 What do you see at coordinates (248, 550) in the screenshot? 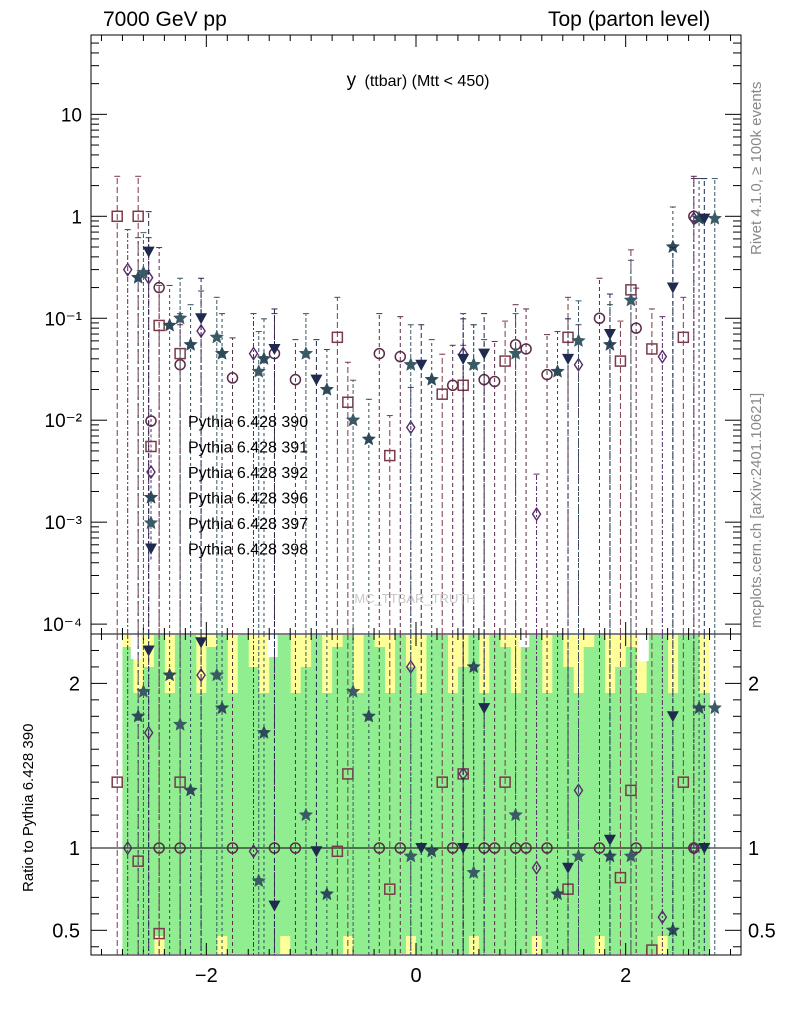
I see `legend-label: Pythia 6.428 398` at bounding box center [248, 550].